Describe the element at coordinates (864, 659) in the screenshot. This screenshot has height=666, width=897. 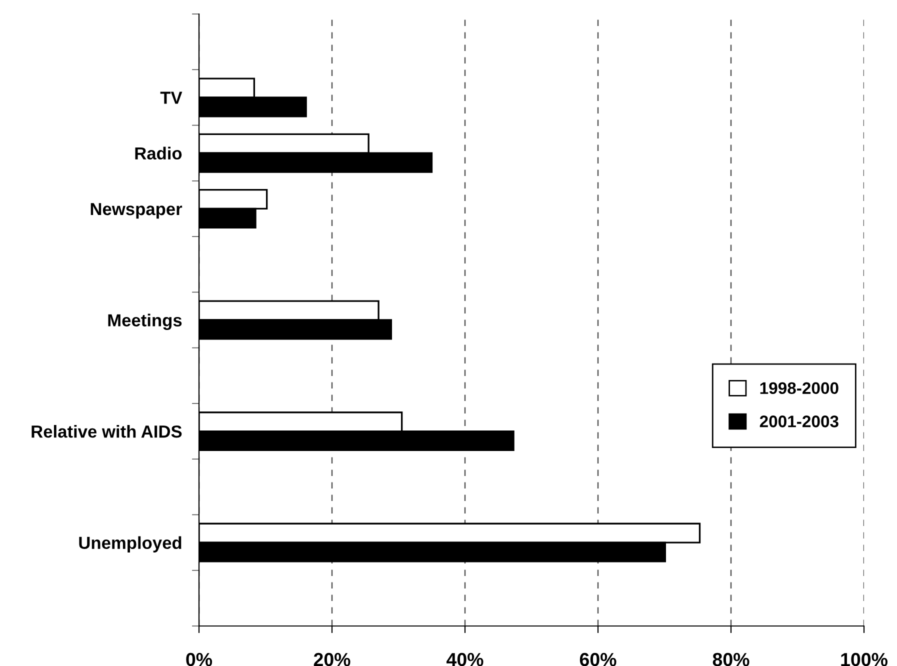
I see `x-tick-label: 100%` at that location.